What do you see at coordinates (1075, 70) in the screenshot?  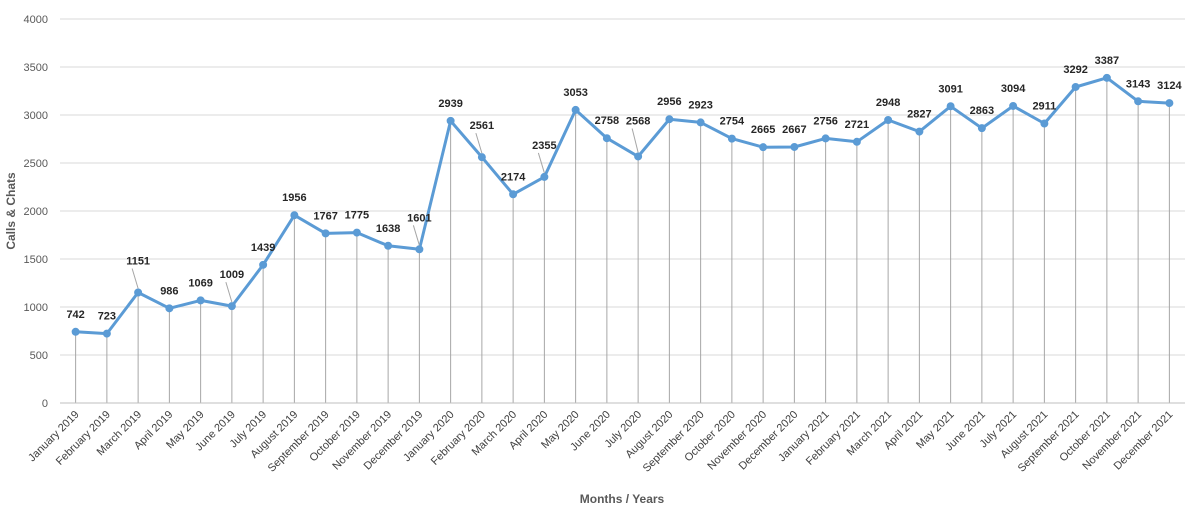 I see `data-label: 3292` at bounding box center [1075, 70].